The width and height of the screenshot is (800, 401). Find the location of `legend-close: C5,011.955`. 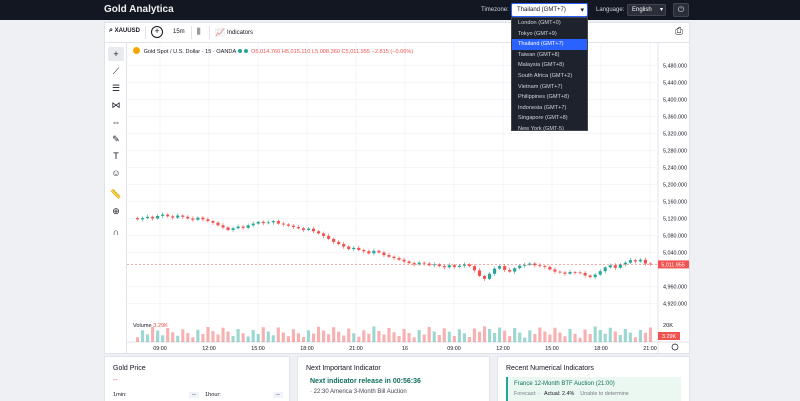

legend-close: C5,011.955 is located at coordinates (355, 52).